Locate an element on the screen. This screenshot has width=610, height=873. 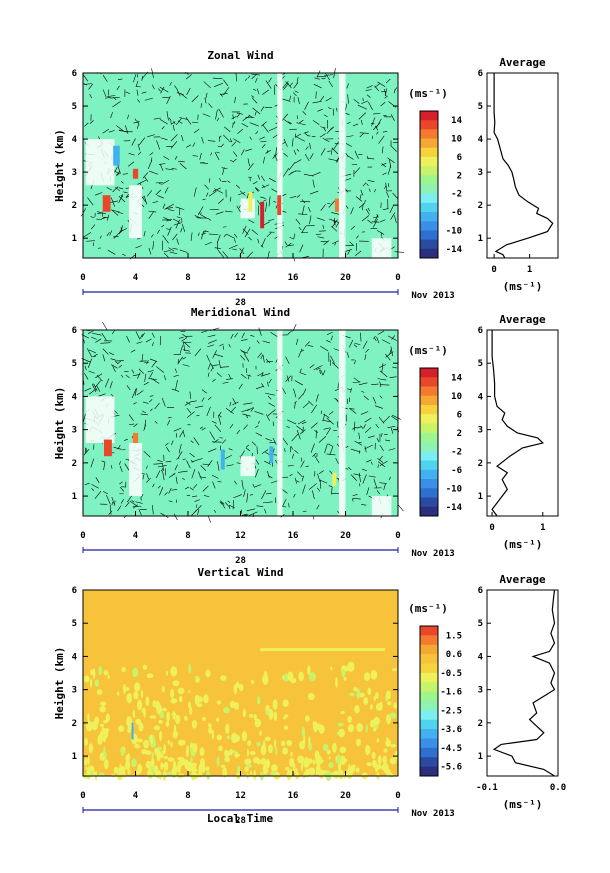
colorbar-tick-label: -3.6 is located at coordinates (451, 730).